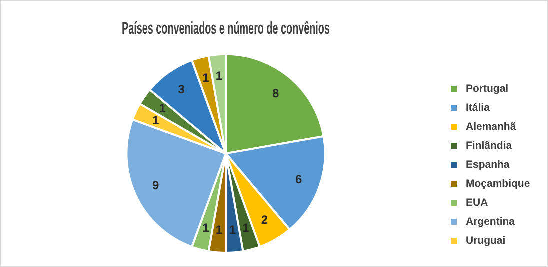 The height and width of the screenshot is (267, 548). What do you see at coordinates (182, 89) in the screenshot?
I see `data-label: 3` at bounding box center [182, 89].